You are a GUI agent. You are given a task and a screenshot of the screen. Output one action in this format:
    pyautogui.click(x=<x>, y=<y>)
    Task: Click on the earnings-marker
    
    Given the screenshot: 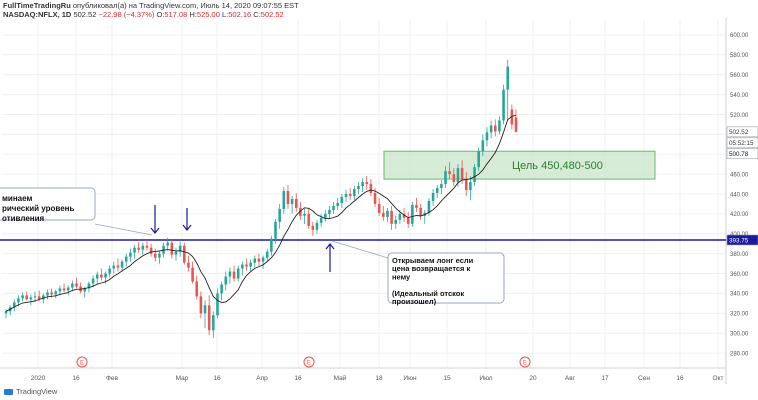 What is the action you would take?
    pyautogui.click(x=525, y=362)
    